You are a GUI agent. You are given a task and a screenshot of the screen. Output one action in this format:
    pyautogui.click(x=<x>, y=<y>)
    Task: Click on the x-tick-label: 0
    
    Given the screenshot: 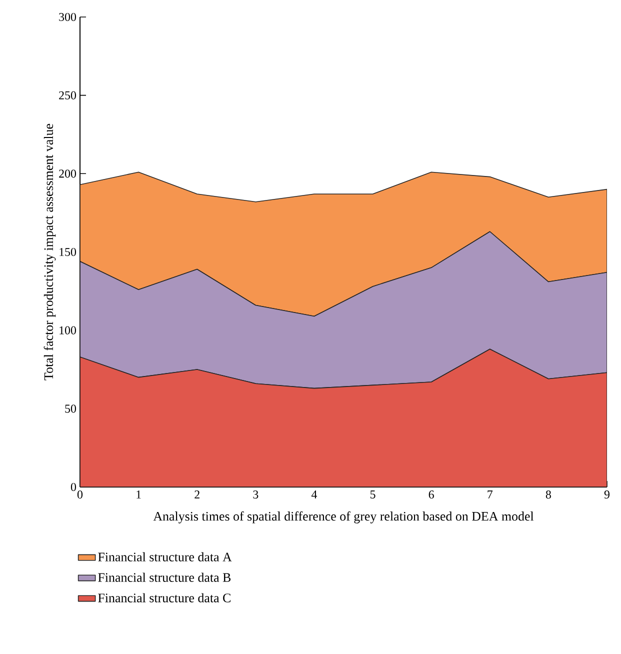 What is the action you would take?
    pyautogui.click(x=80, y=494)
    